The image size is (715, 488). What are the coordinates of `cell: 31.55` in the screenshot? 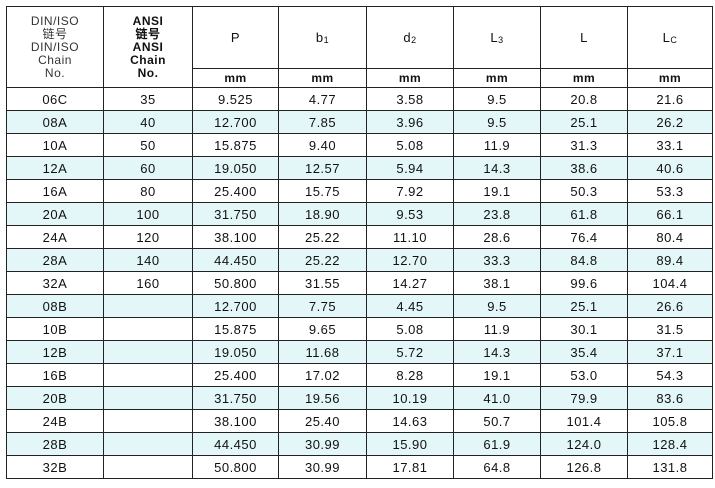 It's located at (322, 283).